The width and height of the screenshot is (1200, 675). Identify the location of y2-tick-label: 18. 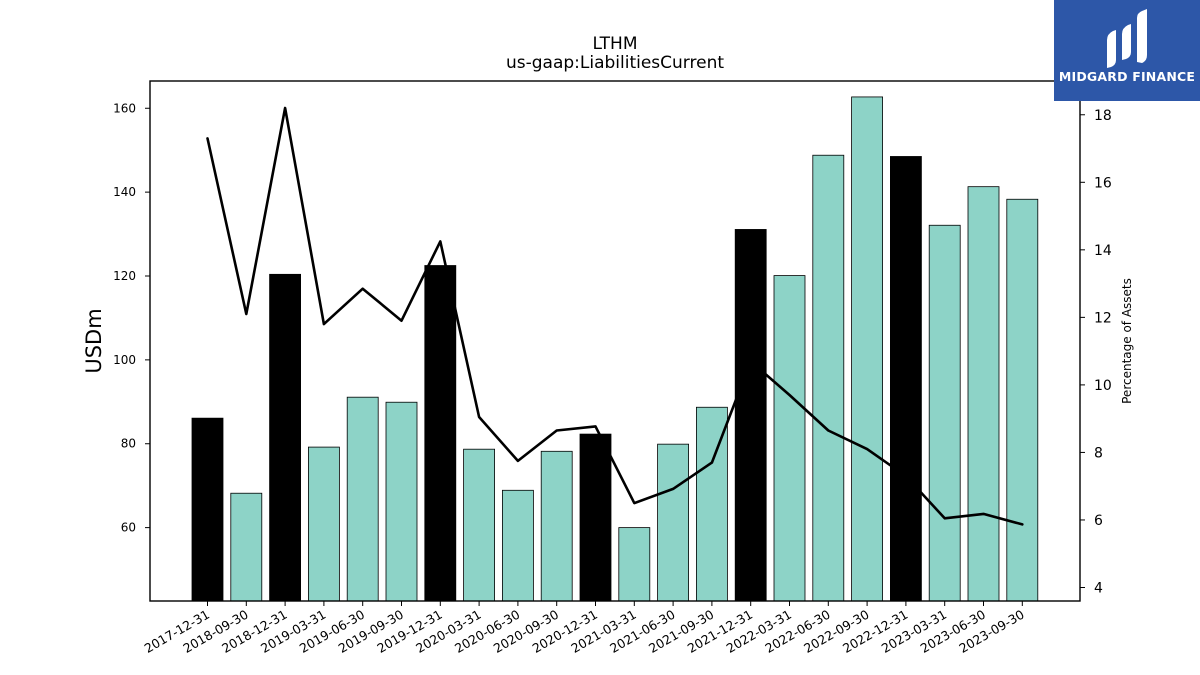
(1103, 116).